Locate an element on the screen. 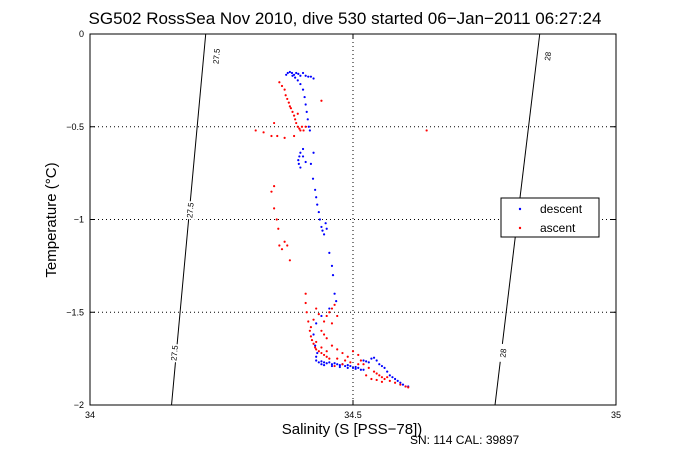 This screenshot has width=681, height=454. legend-label-descent: descent is located at coordinates (561, 209).